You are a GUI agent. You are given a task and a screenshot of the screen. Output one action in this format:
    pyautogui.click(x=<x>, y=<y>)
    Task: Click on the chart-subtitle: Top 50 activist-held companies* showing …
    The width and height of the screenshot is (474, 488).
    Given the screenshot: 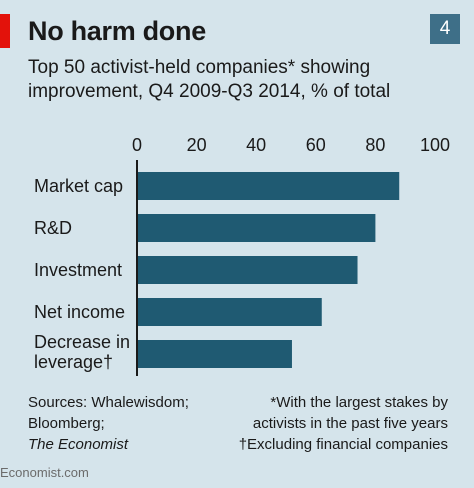 What is the action you would take?
    pyautogui.click(x=209, y=79)
    